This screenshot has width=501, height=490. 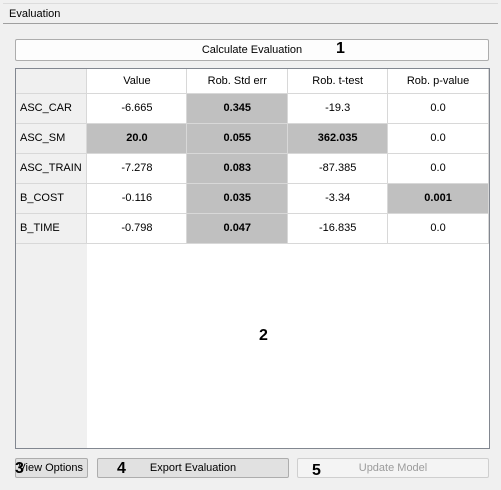 I want to click on update-model-button: Update Model, so click(x=393, y=468).